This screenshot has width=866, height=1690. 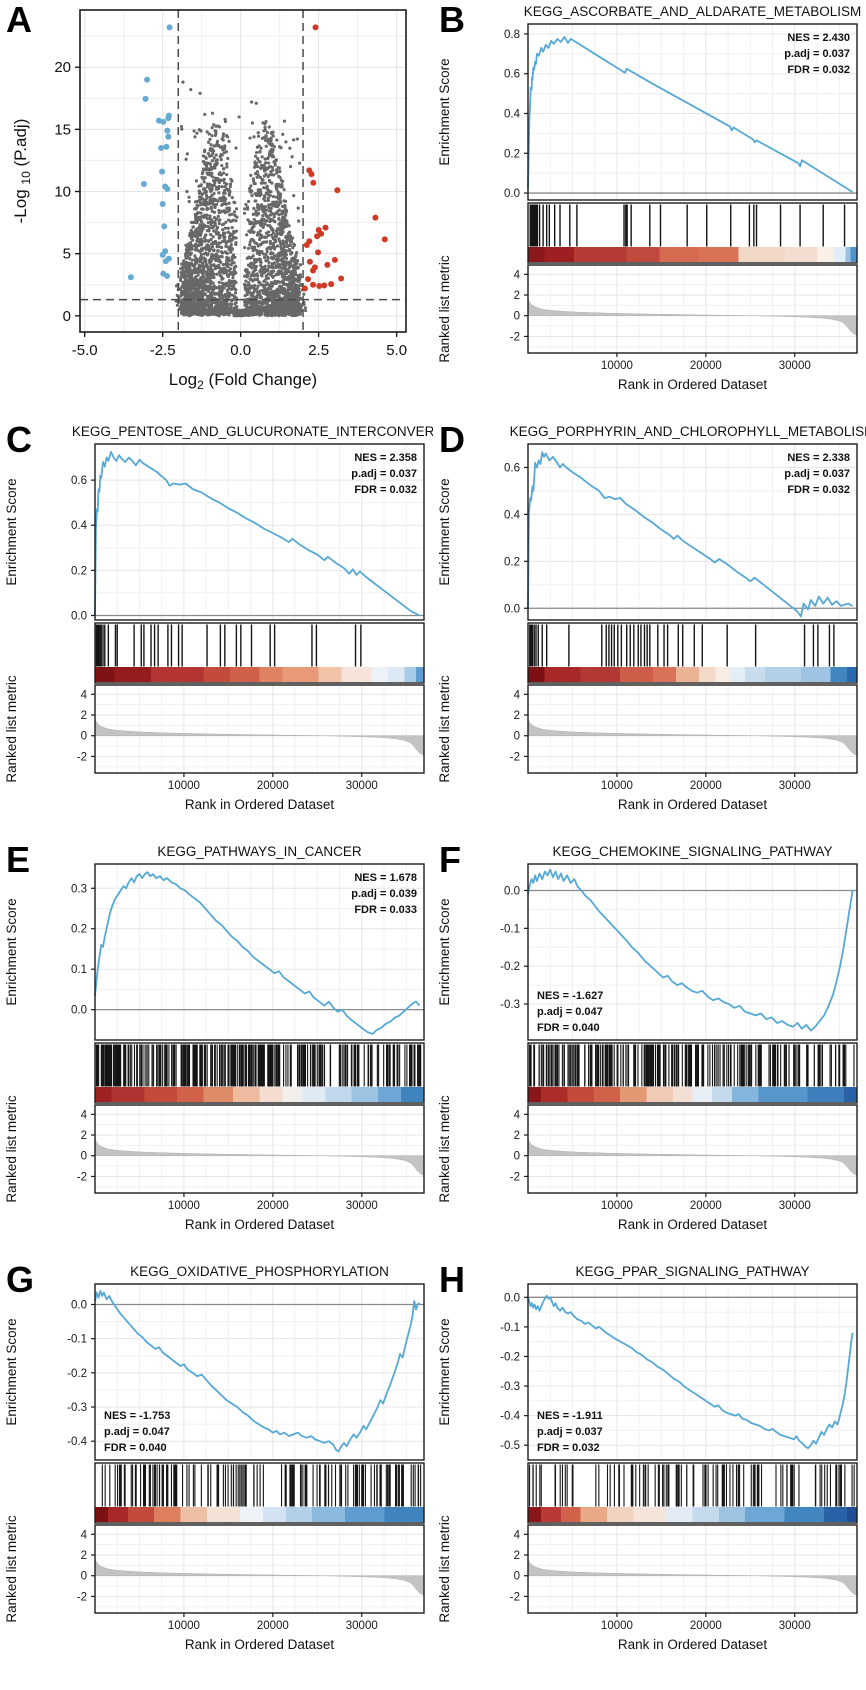 What do you see at coordinates (318, 350) in the screenshot?
I see `xtick-label: 2.5` at bounding box center [318, 350].